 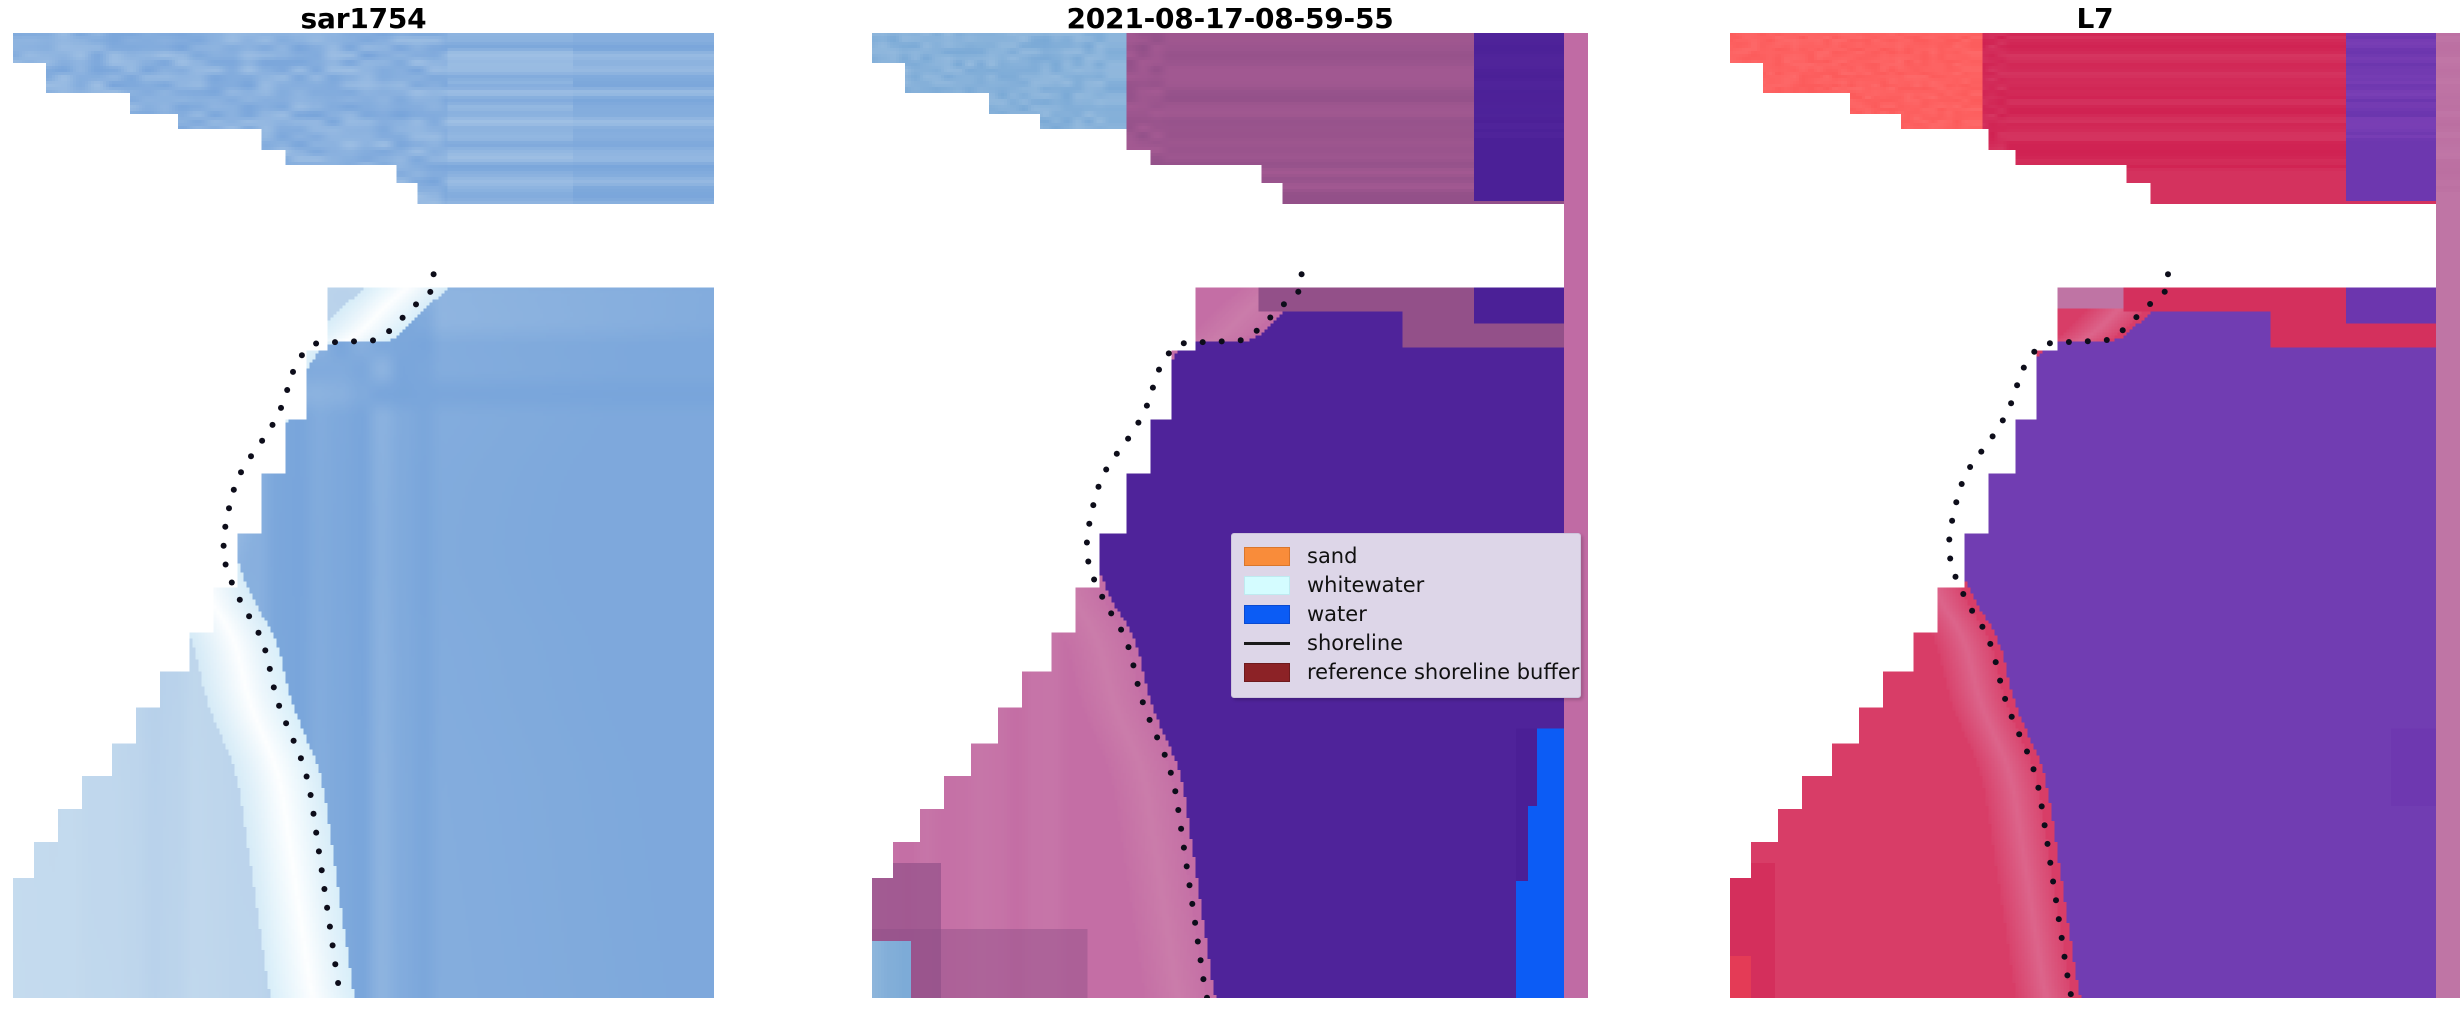 What do you see at coordinates (1337, 614) in the screenshot?
I see `legend-label-water: water` at bounding box center [1337, 614].